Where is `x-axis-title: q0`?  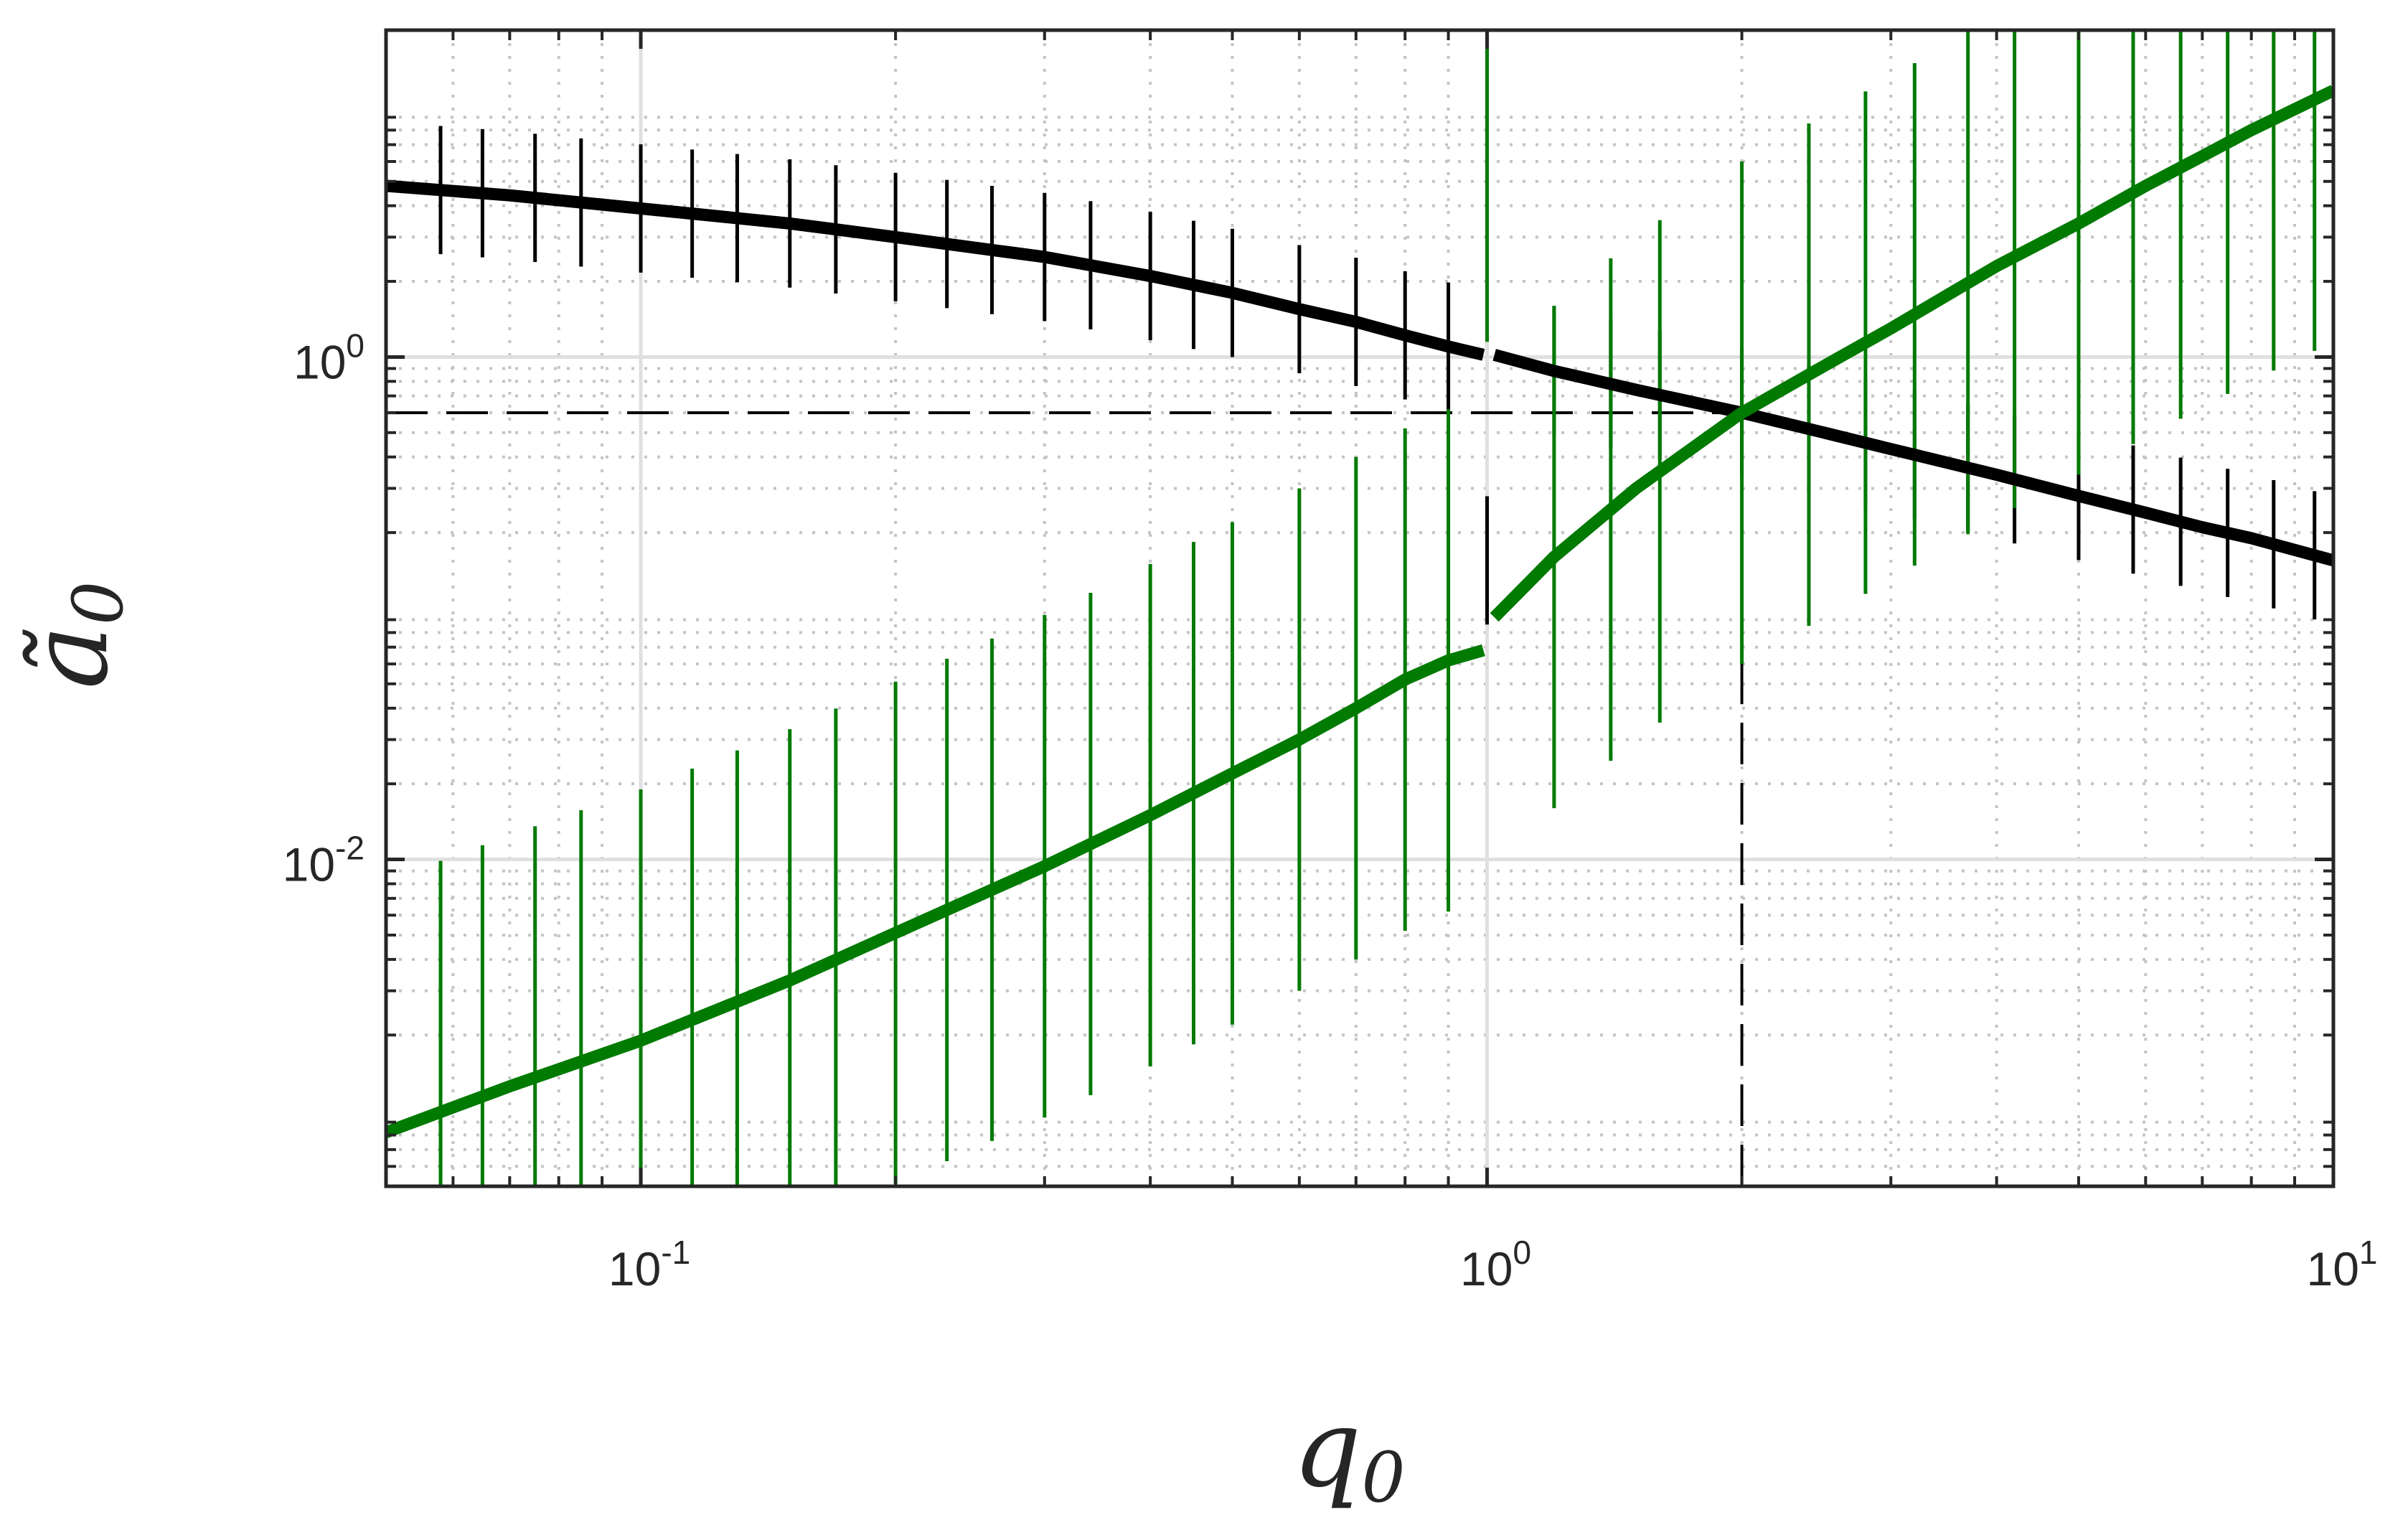
x-axis-title: q0 is located at coordinates (1348, 1452).